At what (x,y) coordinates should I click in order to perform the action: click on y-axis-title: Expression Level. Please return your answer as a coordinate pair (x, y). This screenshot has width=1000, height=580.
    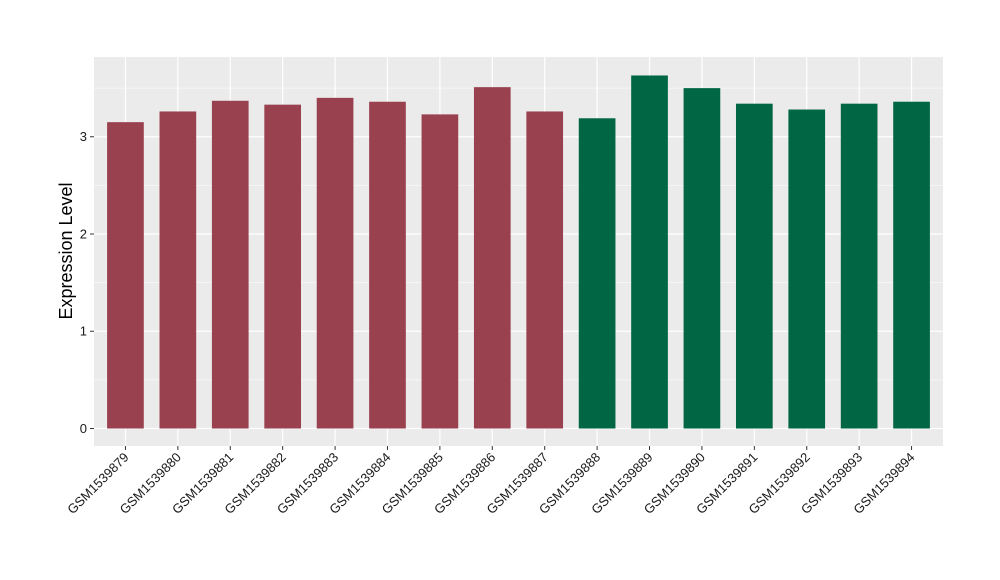
    Looking at the image, I should click on (66, 250).